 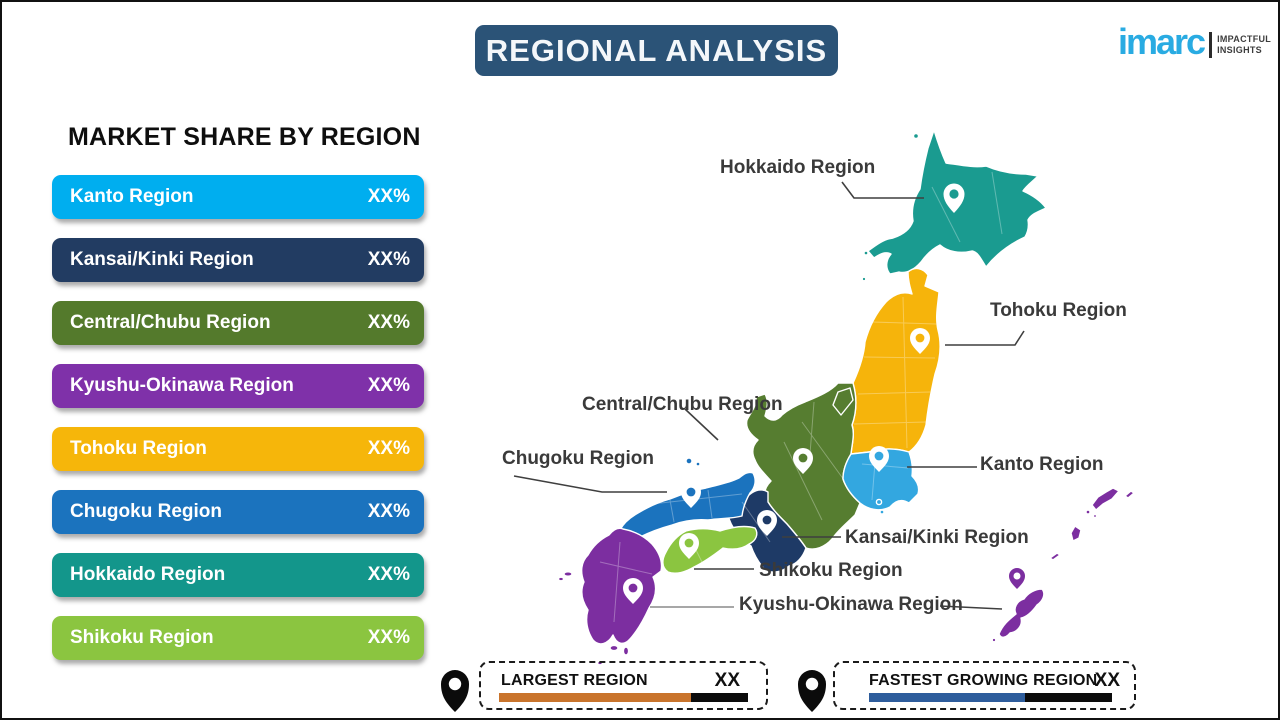 I want to click on connector-kyushu-right, so click(x=971, y=607).